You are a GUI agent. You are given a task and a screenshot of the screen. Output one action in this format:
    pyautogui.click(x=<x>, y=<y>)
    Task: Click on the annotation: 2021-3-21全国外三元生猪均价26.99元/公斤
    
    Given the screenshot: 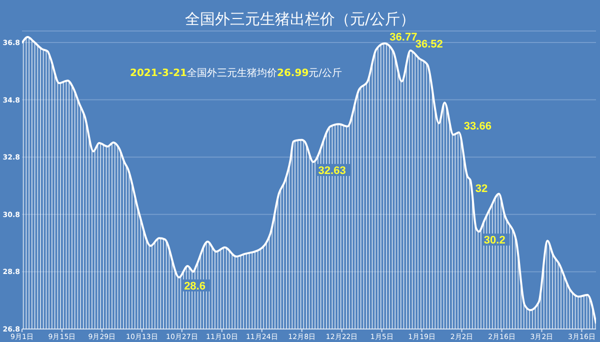 What is the action you would take?
    pyautogui.click(x=236, y=73)
    